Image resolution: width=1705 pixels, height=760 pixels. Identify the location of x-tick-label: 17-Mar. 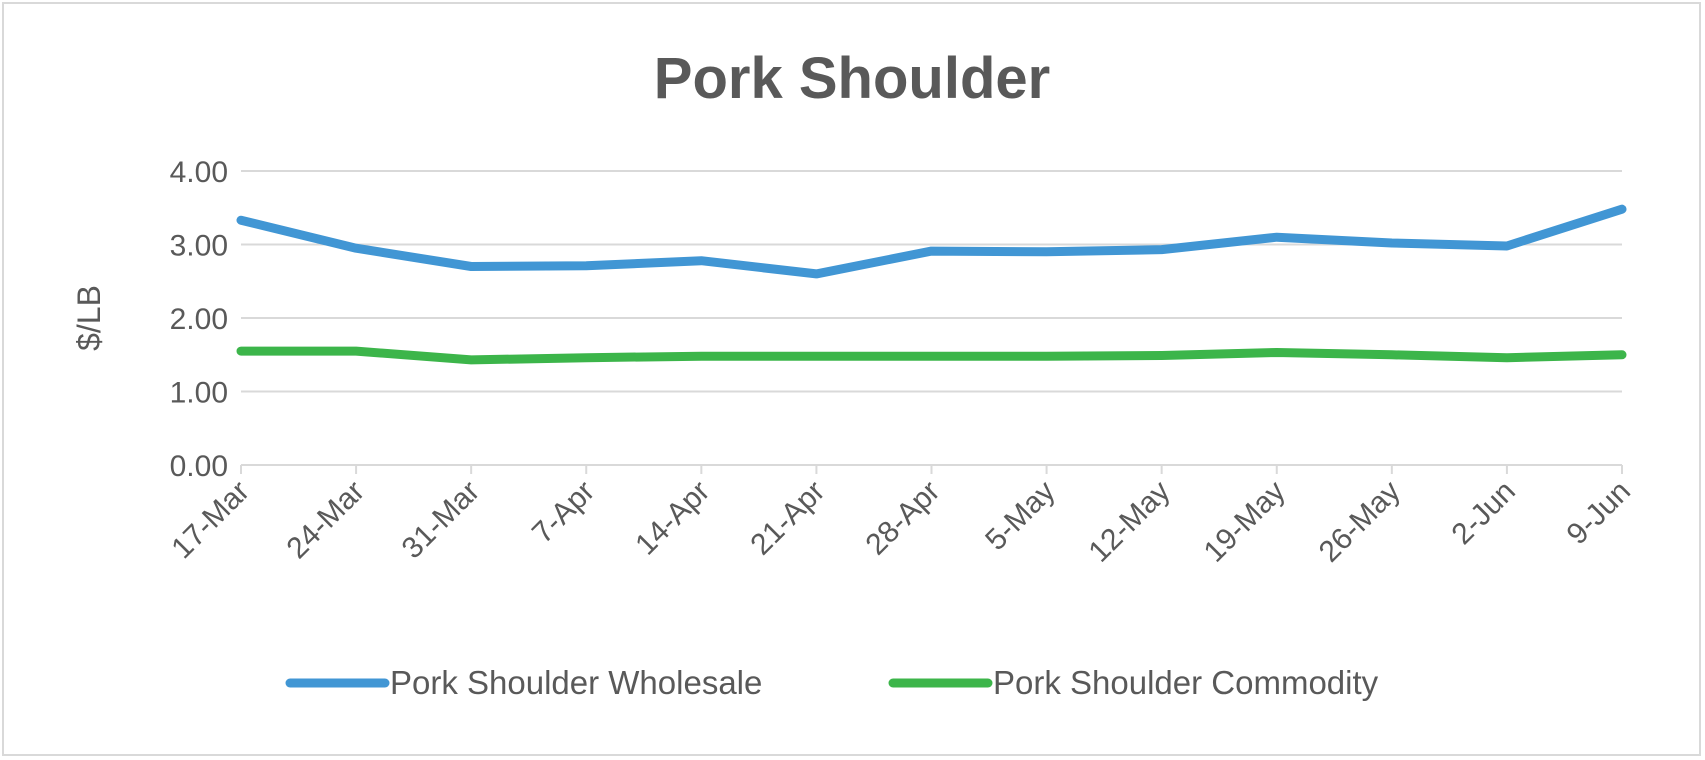
(210, 520).